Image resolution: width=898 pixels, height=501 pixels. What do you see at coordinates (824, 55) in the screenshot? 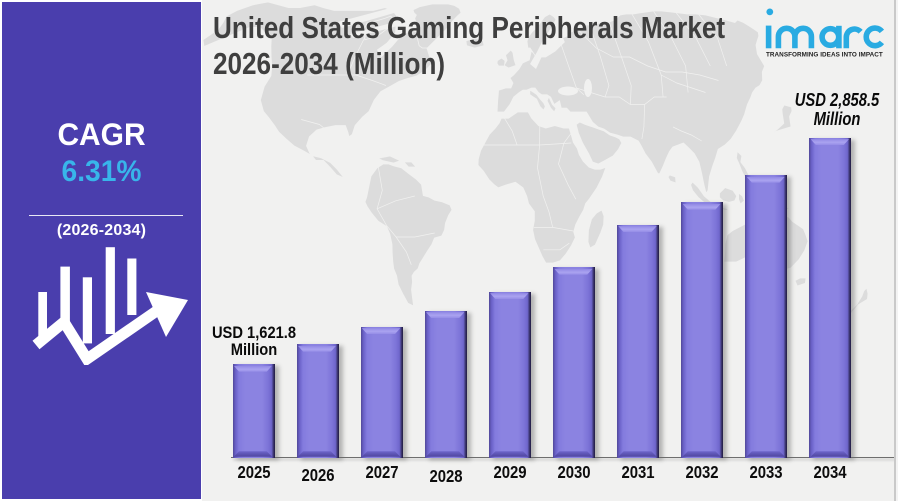
I see `svg-text: TRANSFORMING IDEAS INTO IMPACT` at bounding box center [824, 55].